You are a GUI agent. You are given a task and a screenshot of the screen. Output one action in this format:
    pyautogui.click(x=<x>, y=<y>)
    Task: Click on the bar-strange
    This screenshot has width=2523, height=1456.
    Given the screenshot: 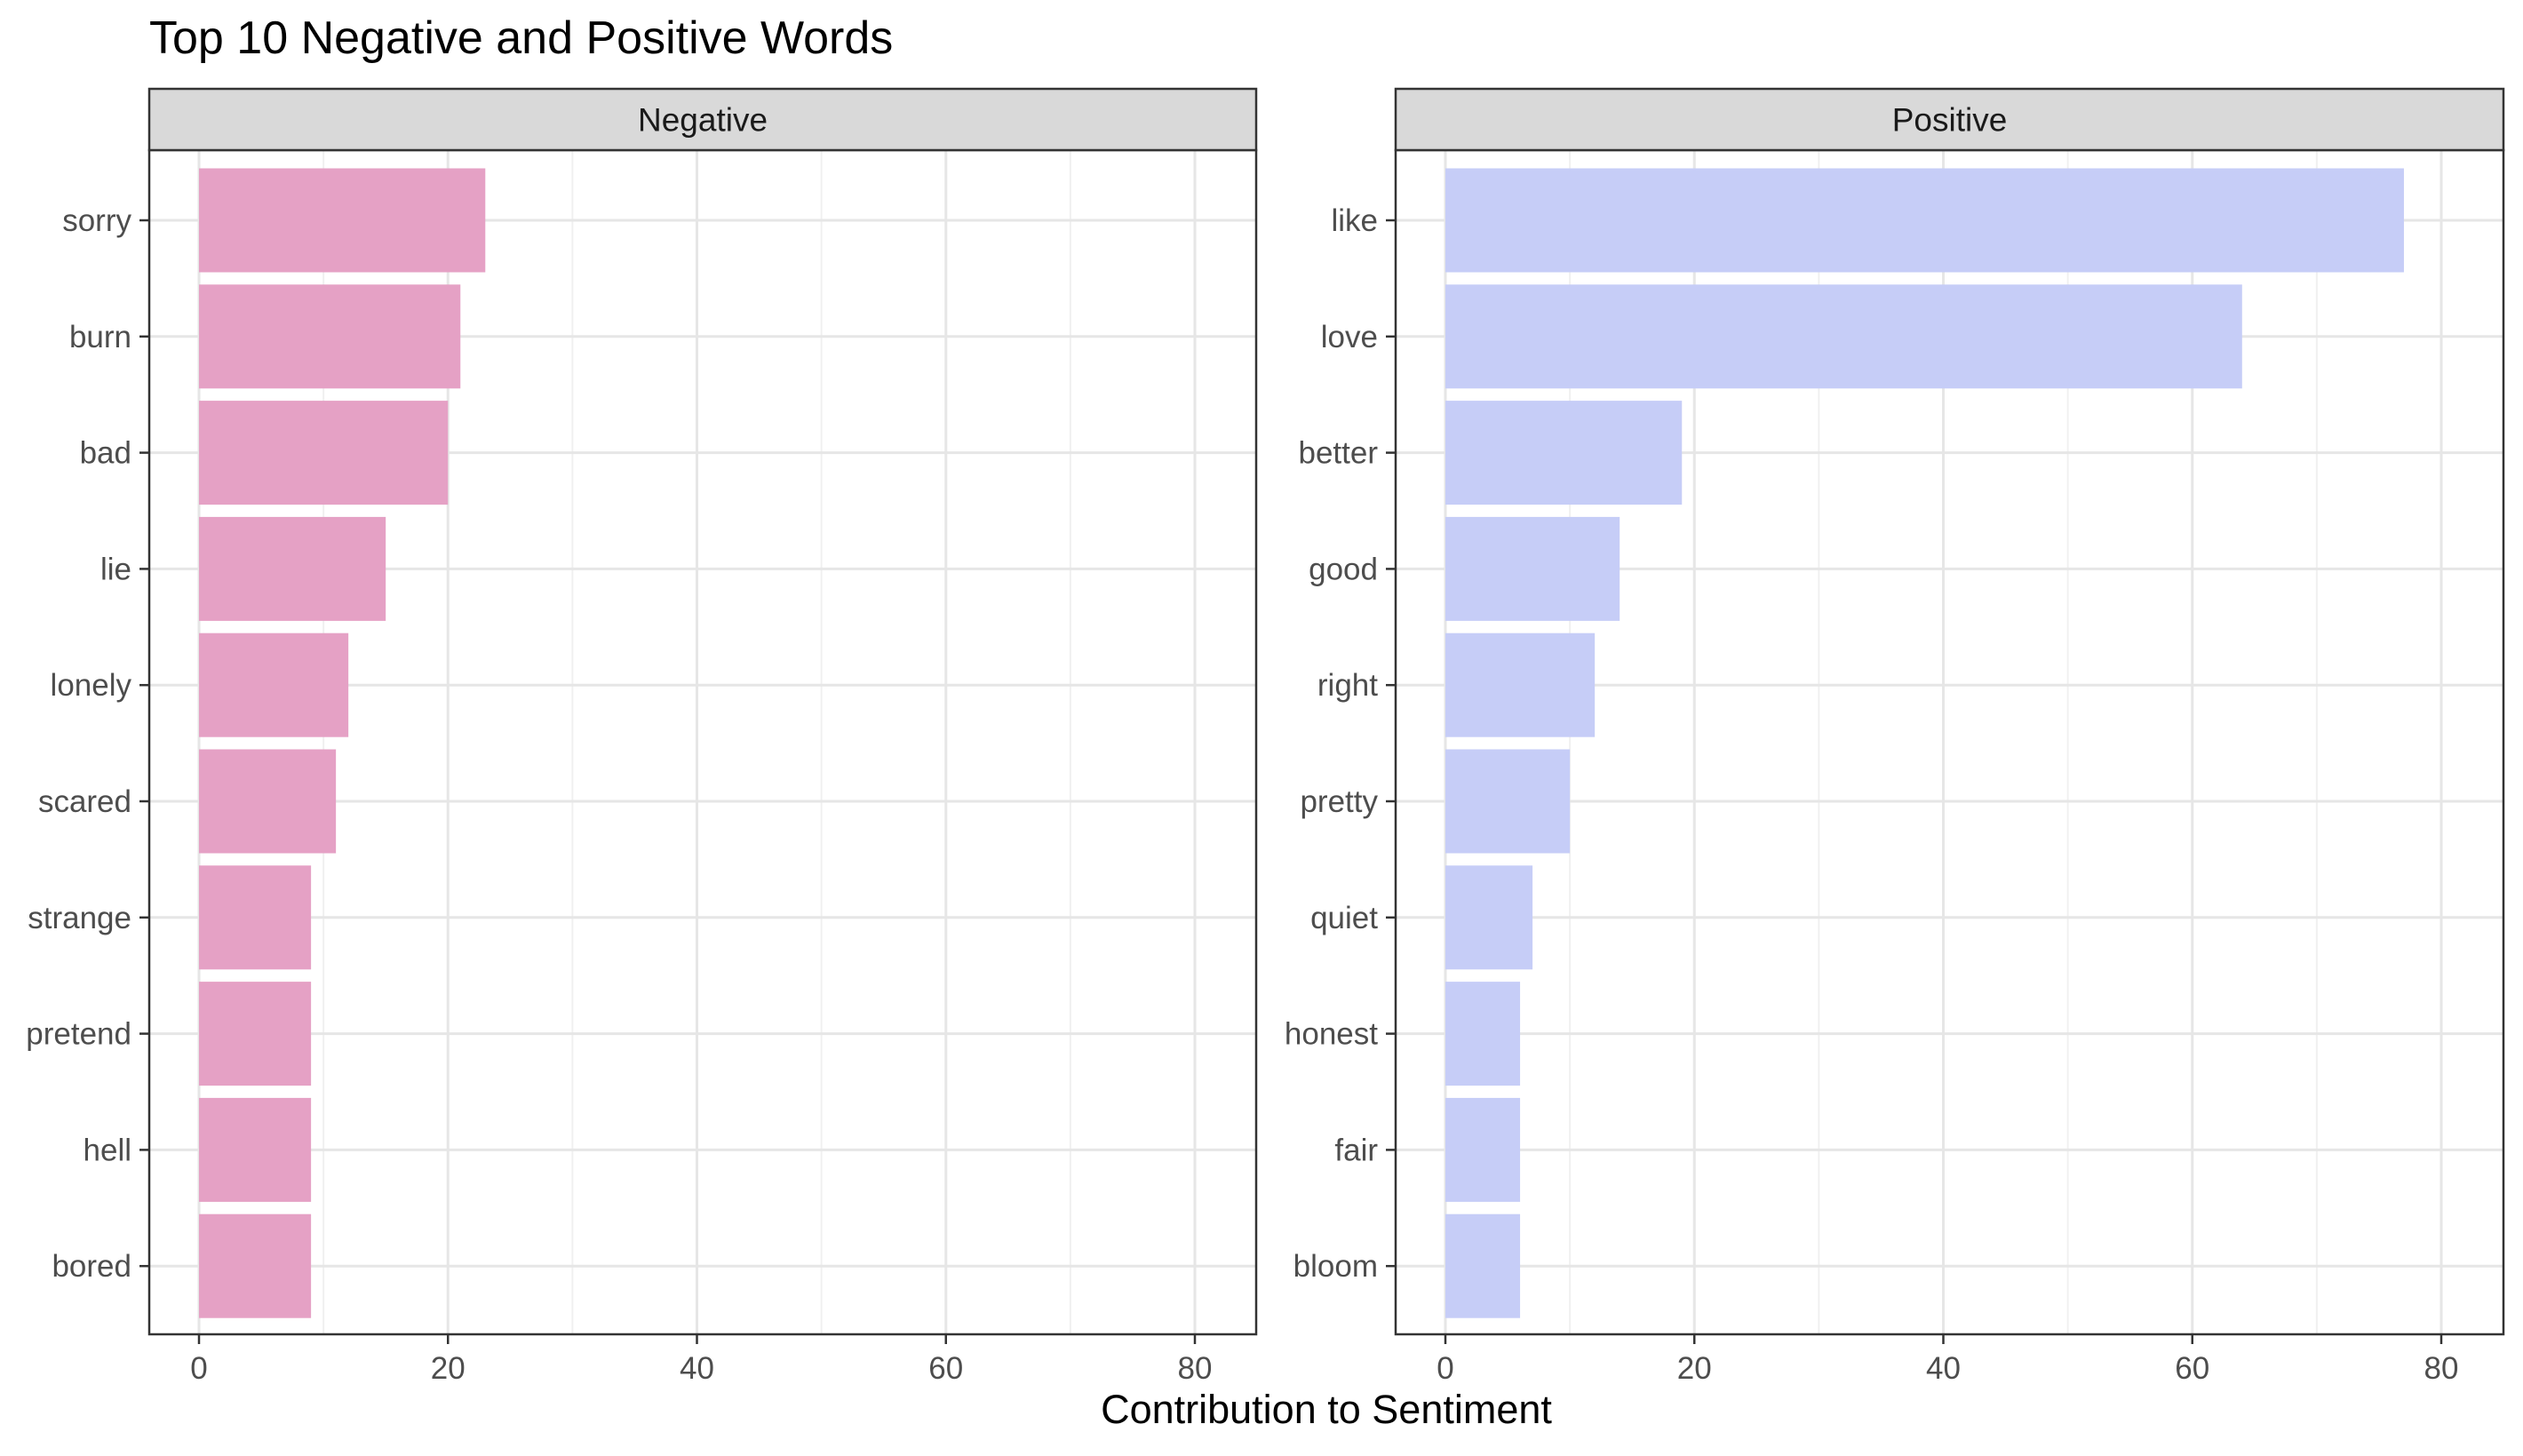 What is the action you would take?
    pyautogui.click(x=256, y=917)
    